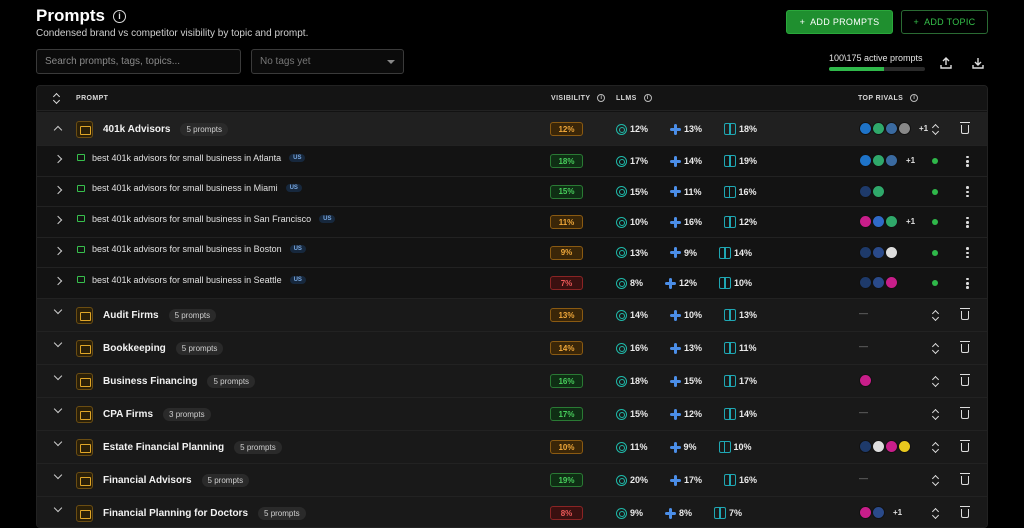  What do you see at coordinates (944, 22) in the screenshot?
I see `add-topic-button: + ADD TOPIC` at bounding box center [944, 22].